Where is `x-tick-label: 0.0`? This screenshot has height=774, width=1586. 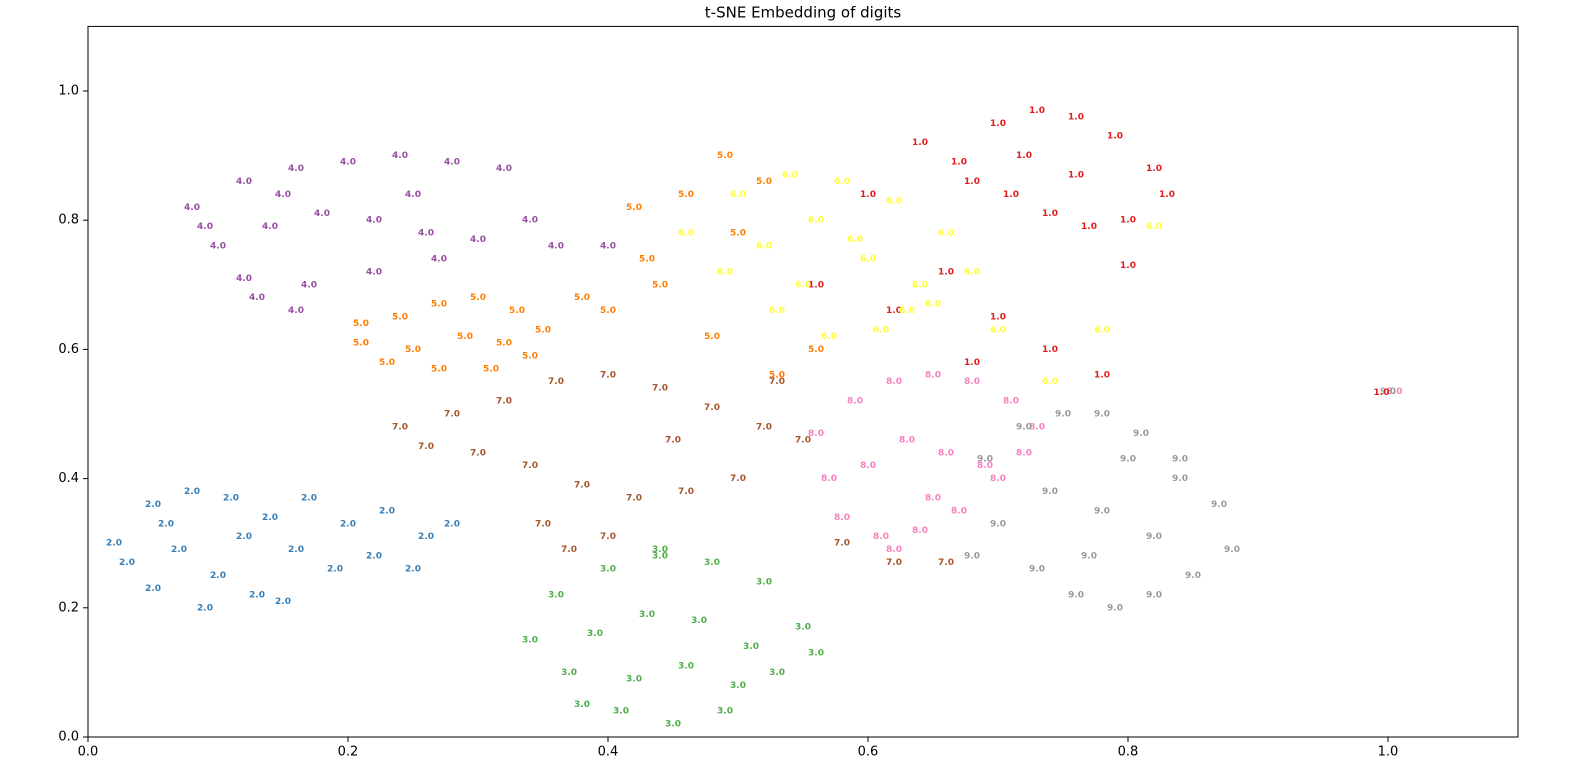
x-tick-label: 0.0 is located at coordinates (88, 752).